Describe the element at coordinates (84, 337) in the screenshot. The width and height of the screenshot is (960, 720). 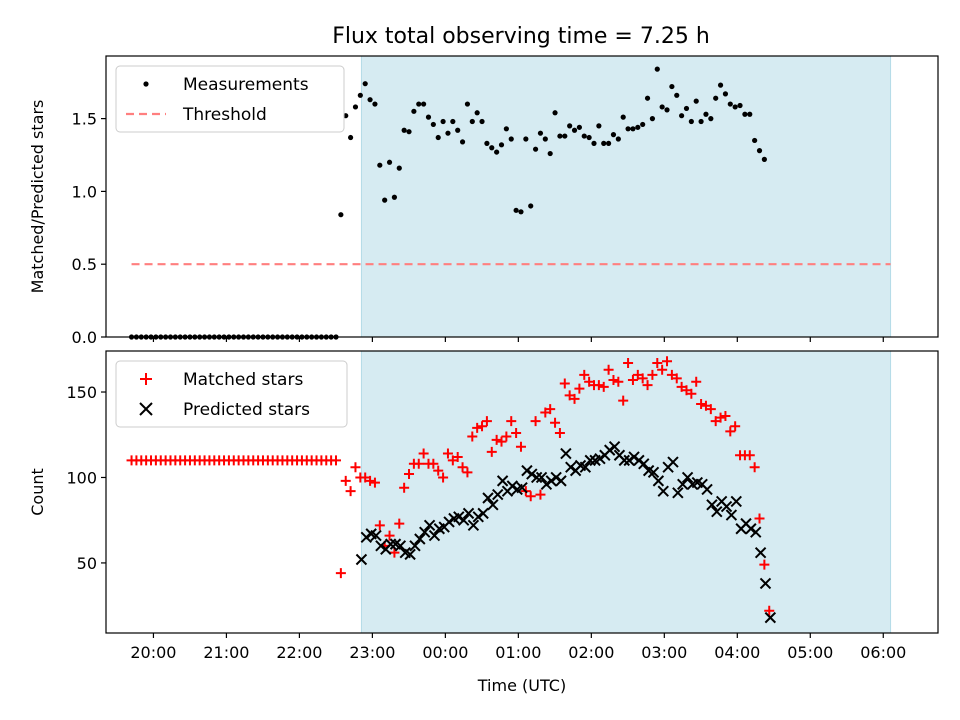
I see `y-tick-label: 0.0` at that location.